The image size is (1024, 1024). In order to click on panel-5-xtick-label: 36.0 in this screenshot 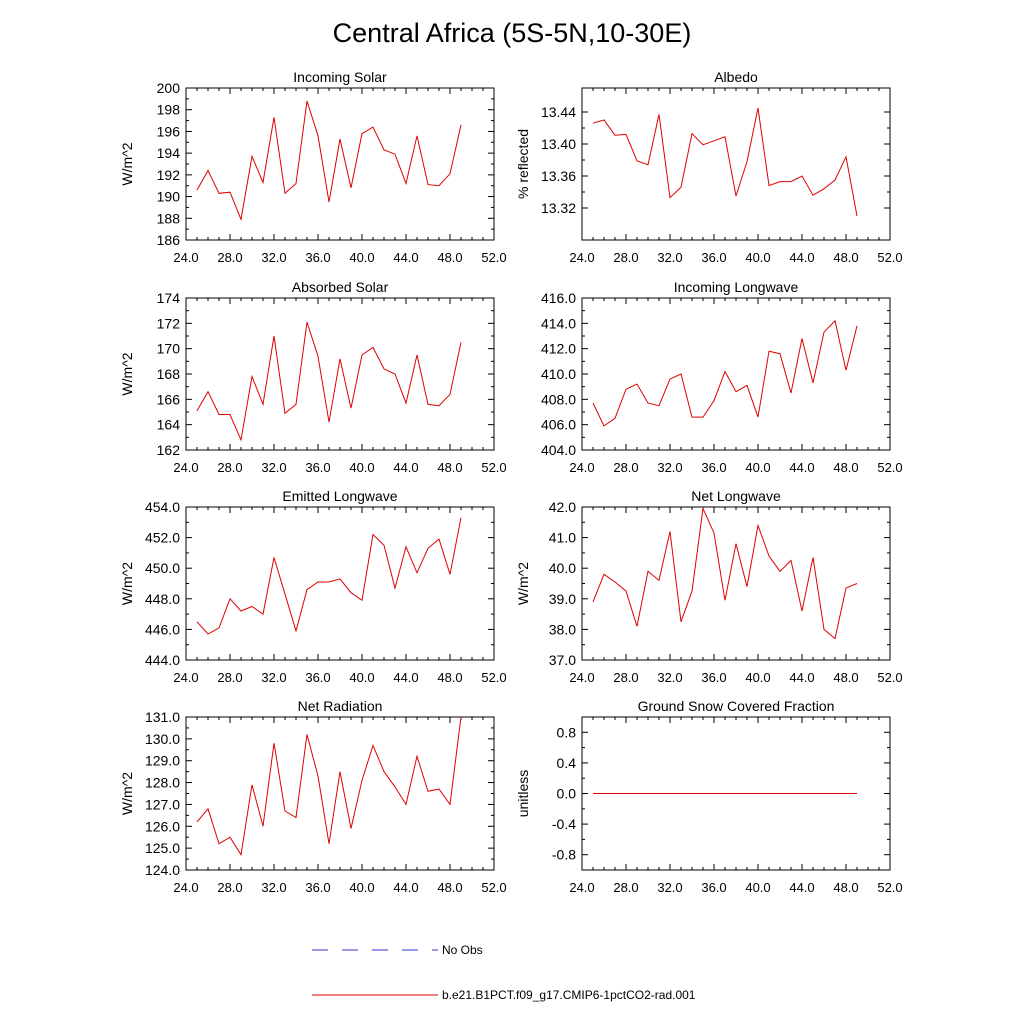, I will do `click(317, 677)`.